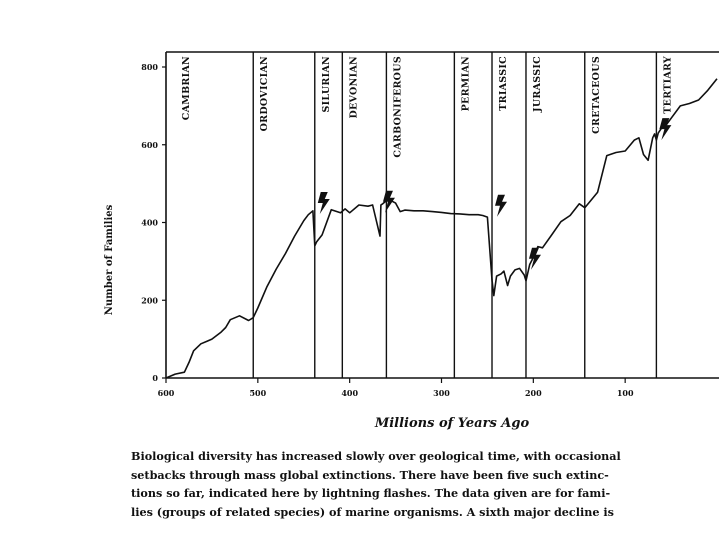  Describe the element at coordinates (155, 378) in the screenshot. I see `y-tick-label: 0` at that location.